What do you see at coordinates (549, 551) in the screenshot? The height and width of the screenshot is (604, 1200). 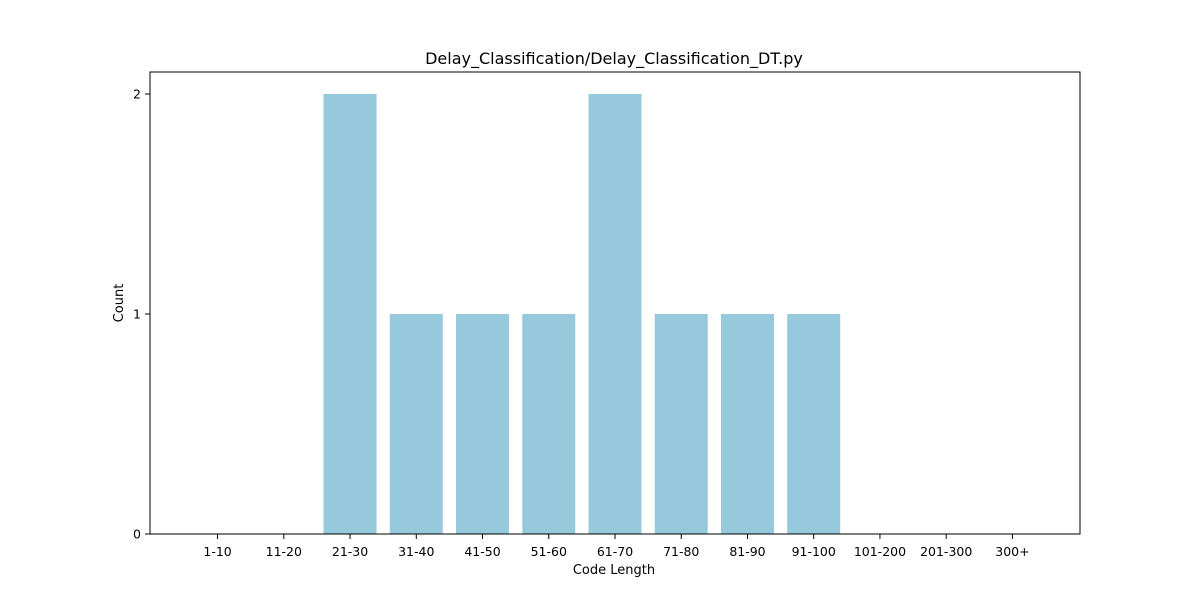 I see `x-tick-label: 51-60` at bounding box center [549, 551].